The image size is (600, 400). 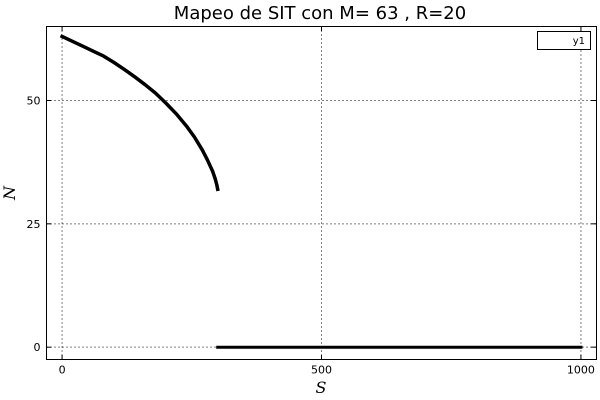 I want to click on y-tick-label: 25, so click(x=34, y=224).